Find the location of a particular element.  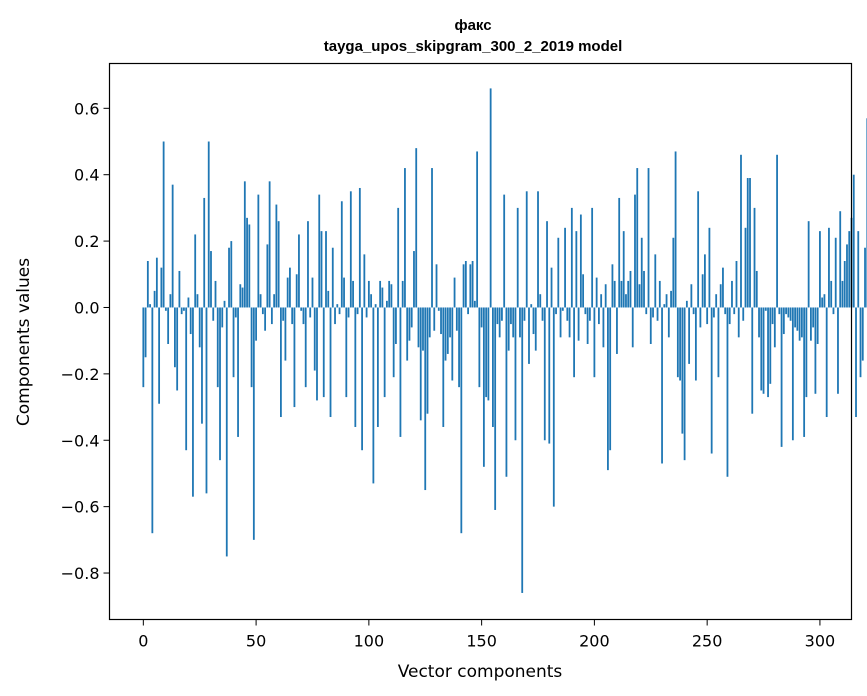

x-tick-label: 200 is located at coordinates (594, 641).